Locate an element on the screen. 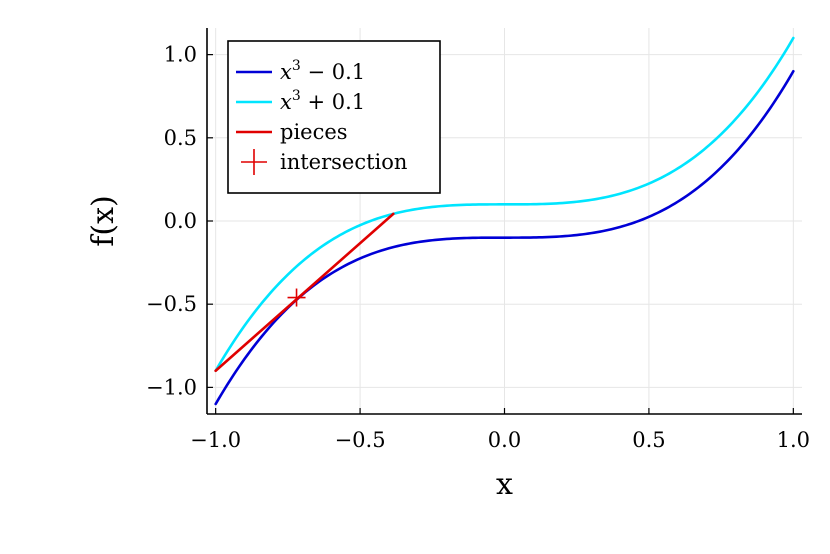 The image size is (830, 554). y-axis-label: f(x) is located at coordinates (103, 220).